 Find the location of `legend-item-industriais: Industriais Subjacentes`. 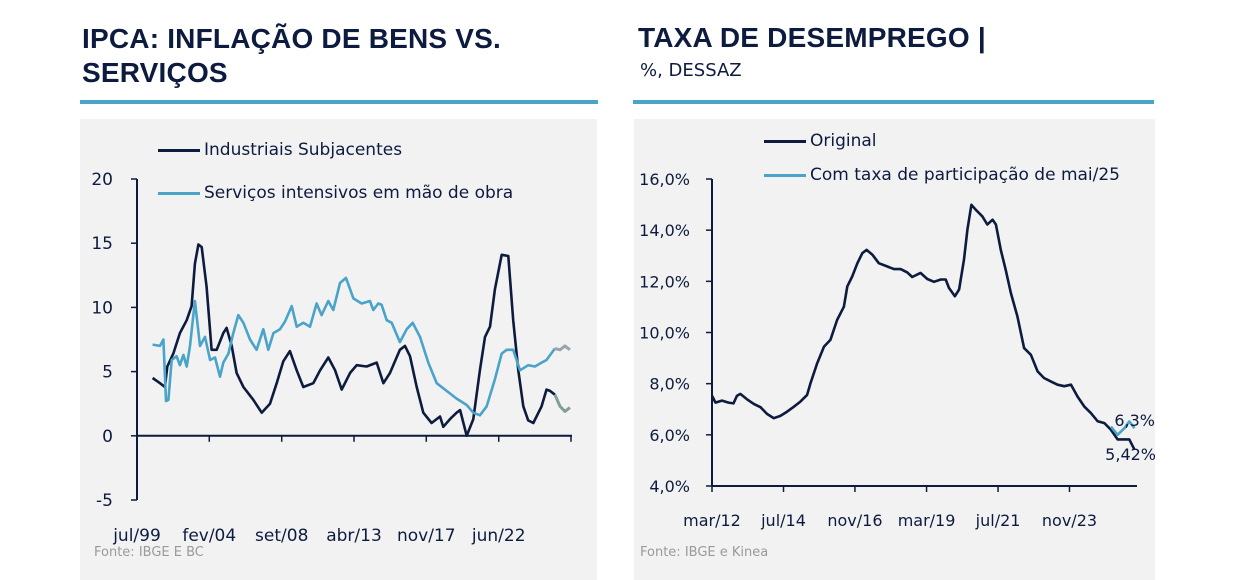

legend-item-industriais: Industriais Subjacentes is located at coordinates (280, 150).